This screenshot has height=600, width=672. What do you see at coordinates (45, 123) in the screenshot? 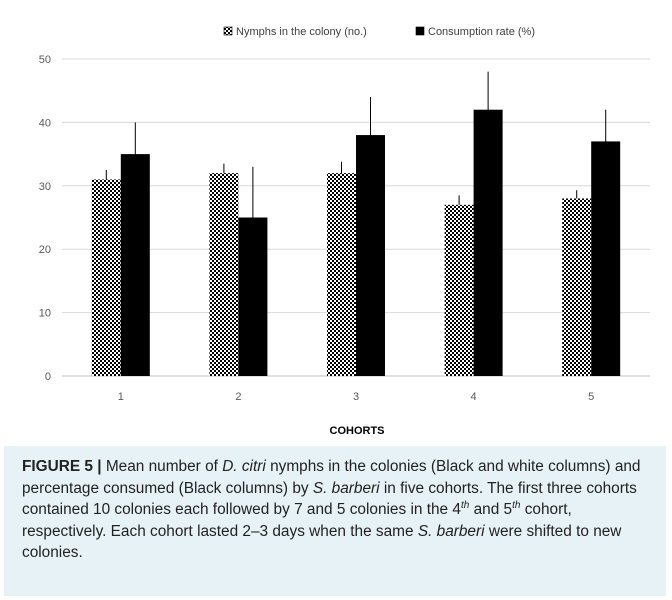
I see `y-tick-label: 40` at bounding box center [45, 123].